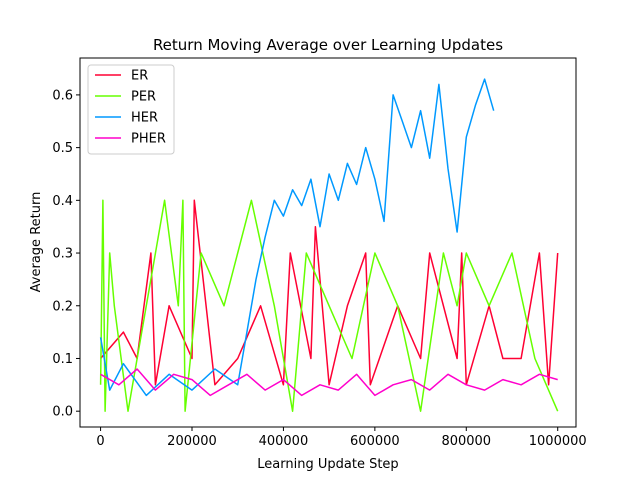 The image size is (640, 480). Describe the element at coordinates (36, 242) in the screenshot. I see `y-axis-label: Average Return` at that location.